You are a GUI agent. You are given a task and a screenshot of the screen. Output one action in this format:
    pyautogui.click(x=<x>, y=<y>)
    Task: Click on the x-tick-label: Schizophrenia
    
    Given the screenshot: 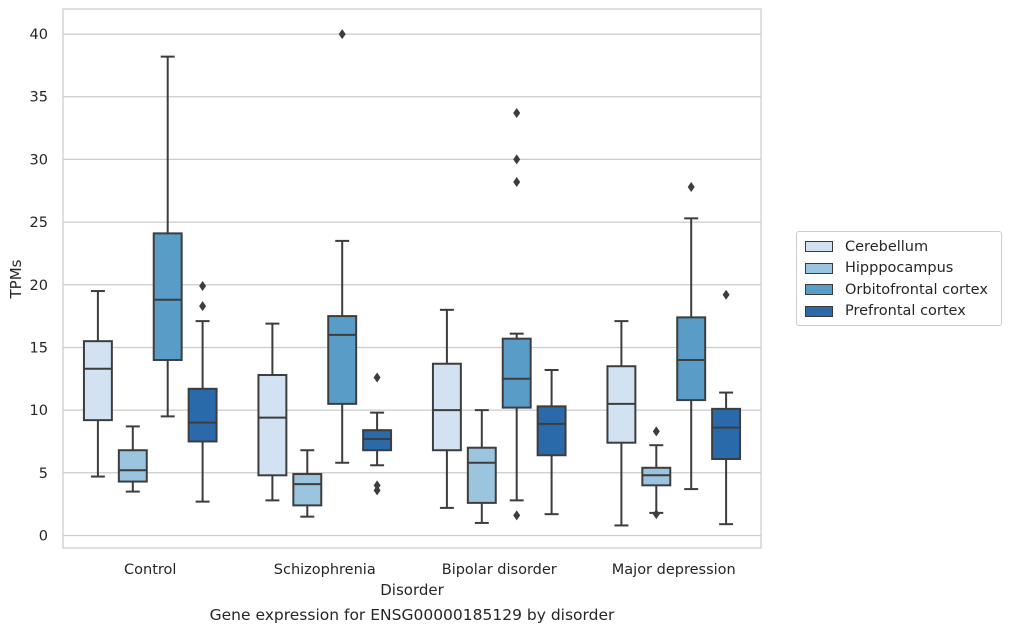 What is the action you would take?
    pyautogui.click(x=325, y=570)
    